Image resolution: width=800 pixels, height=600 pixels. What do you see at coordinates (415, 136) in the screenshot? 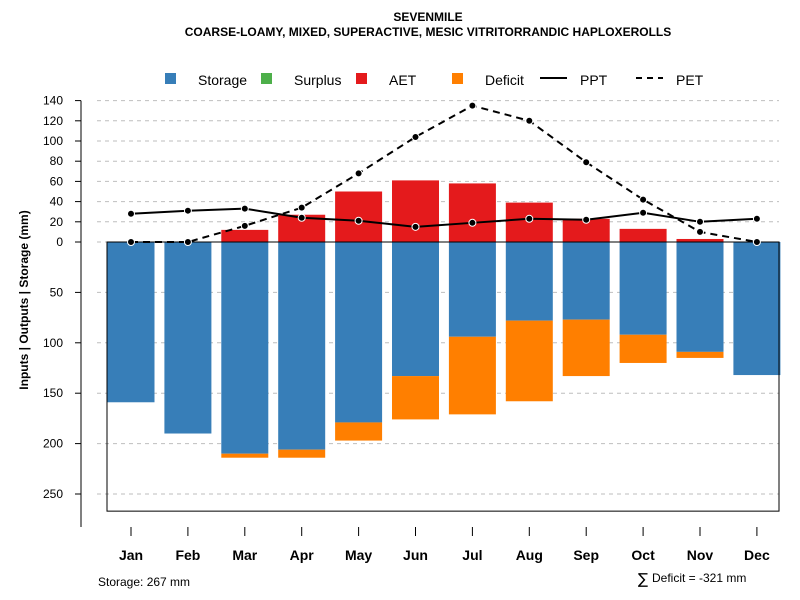
I see `point-pet-jun` at bounding box center [415, 136].